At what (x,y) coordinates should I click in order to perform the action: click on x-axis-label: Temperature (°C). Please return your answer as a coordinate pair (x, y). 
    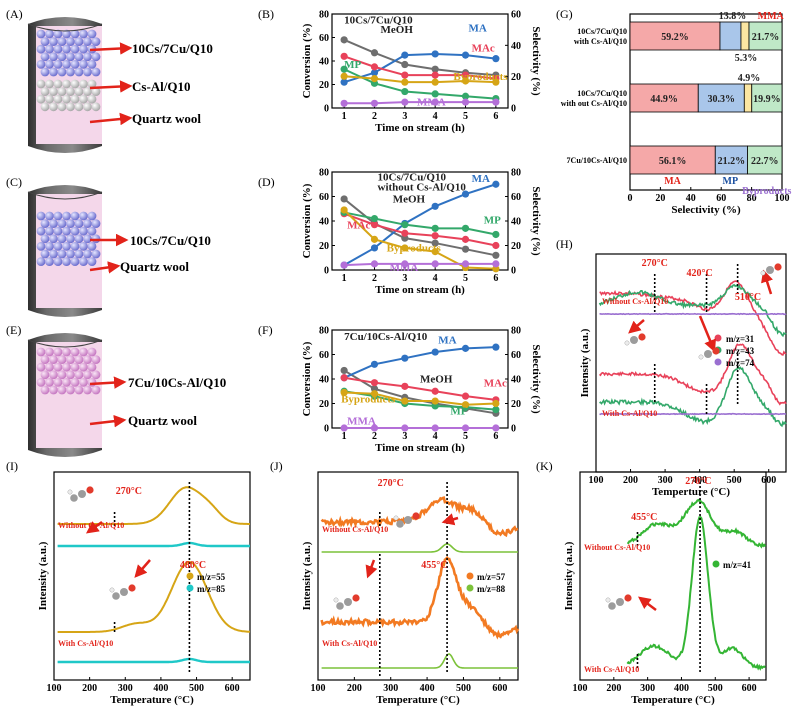
    Looking at the image, I should click on (152, 700).